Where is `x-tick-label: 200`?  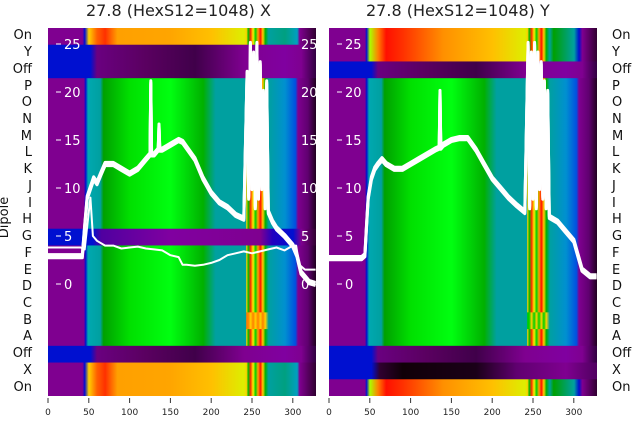
x-tick-label: 200 is located at coordinates (211, 413).